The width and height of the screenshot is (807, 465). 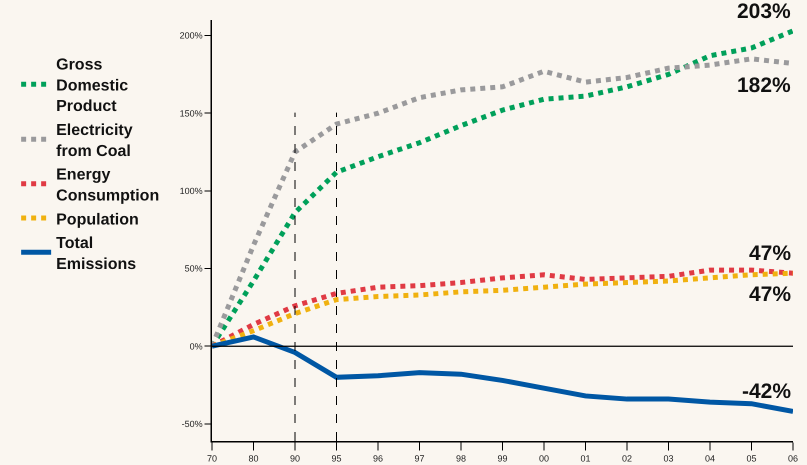 What do you see at coordinates (196, 346) in the screenshot?
I see `y-tick-label: 0%` at bounding box center [196, 346].